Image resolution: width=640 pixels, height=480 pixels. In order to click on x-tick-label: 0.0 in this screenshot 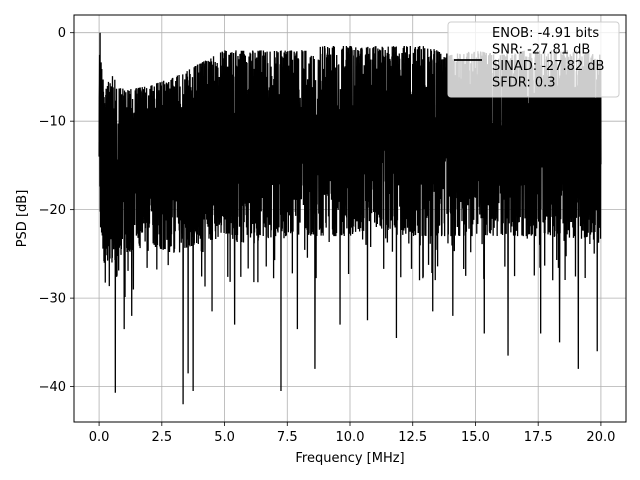, I will do `click(99, 437)`.